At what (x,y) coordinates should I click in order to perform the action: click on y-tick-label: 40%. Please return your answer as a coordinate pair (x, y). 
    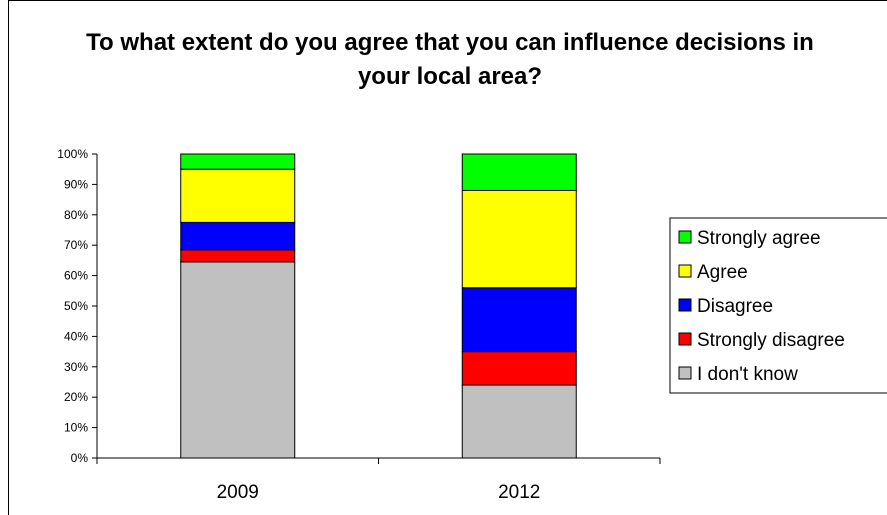
    Looking at the image, I should click on (76, 336).